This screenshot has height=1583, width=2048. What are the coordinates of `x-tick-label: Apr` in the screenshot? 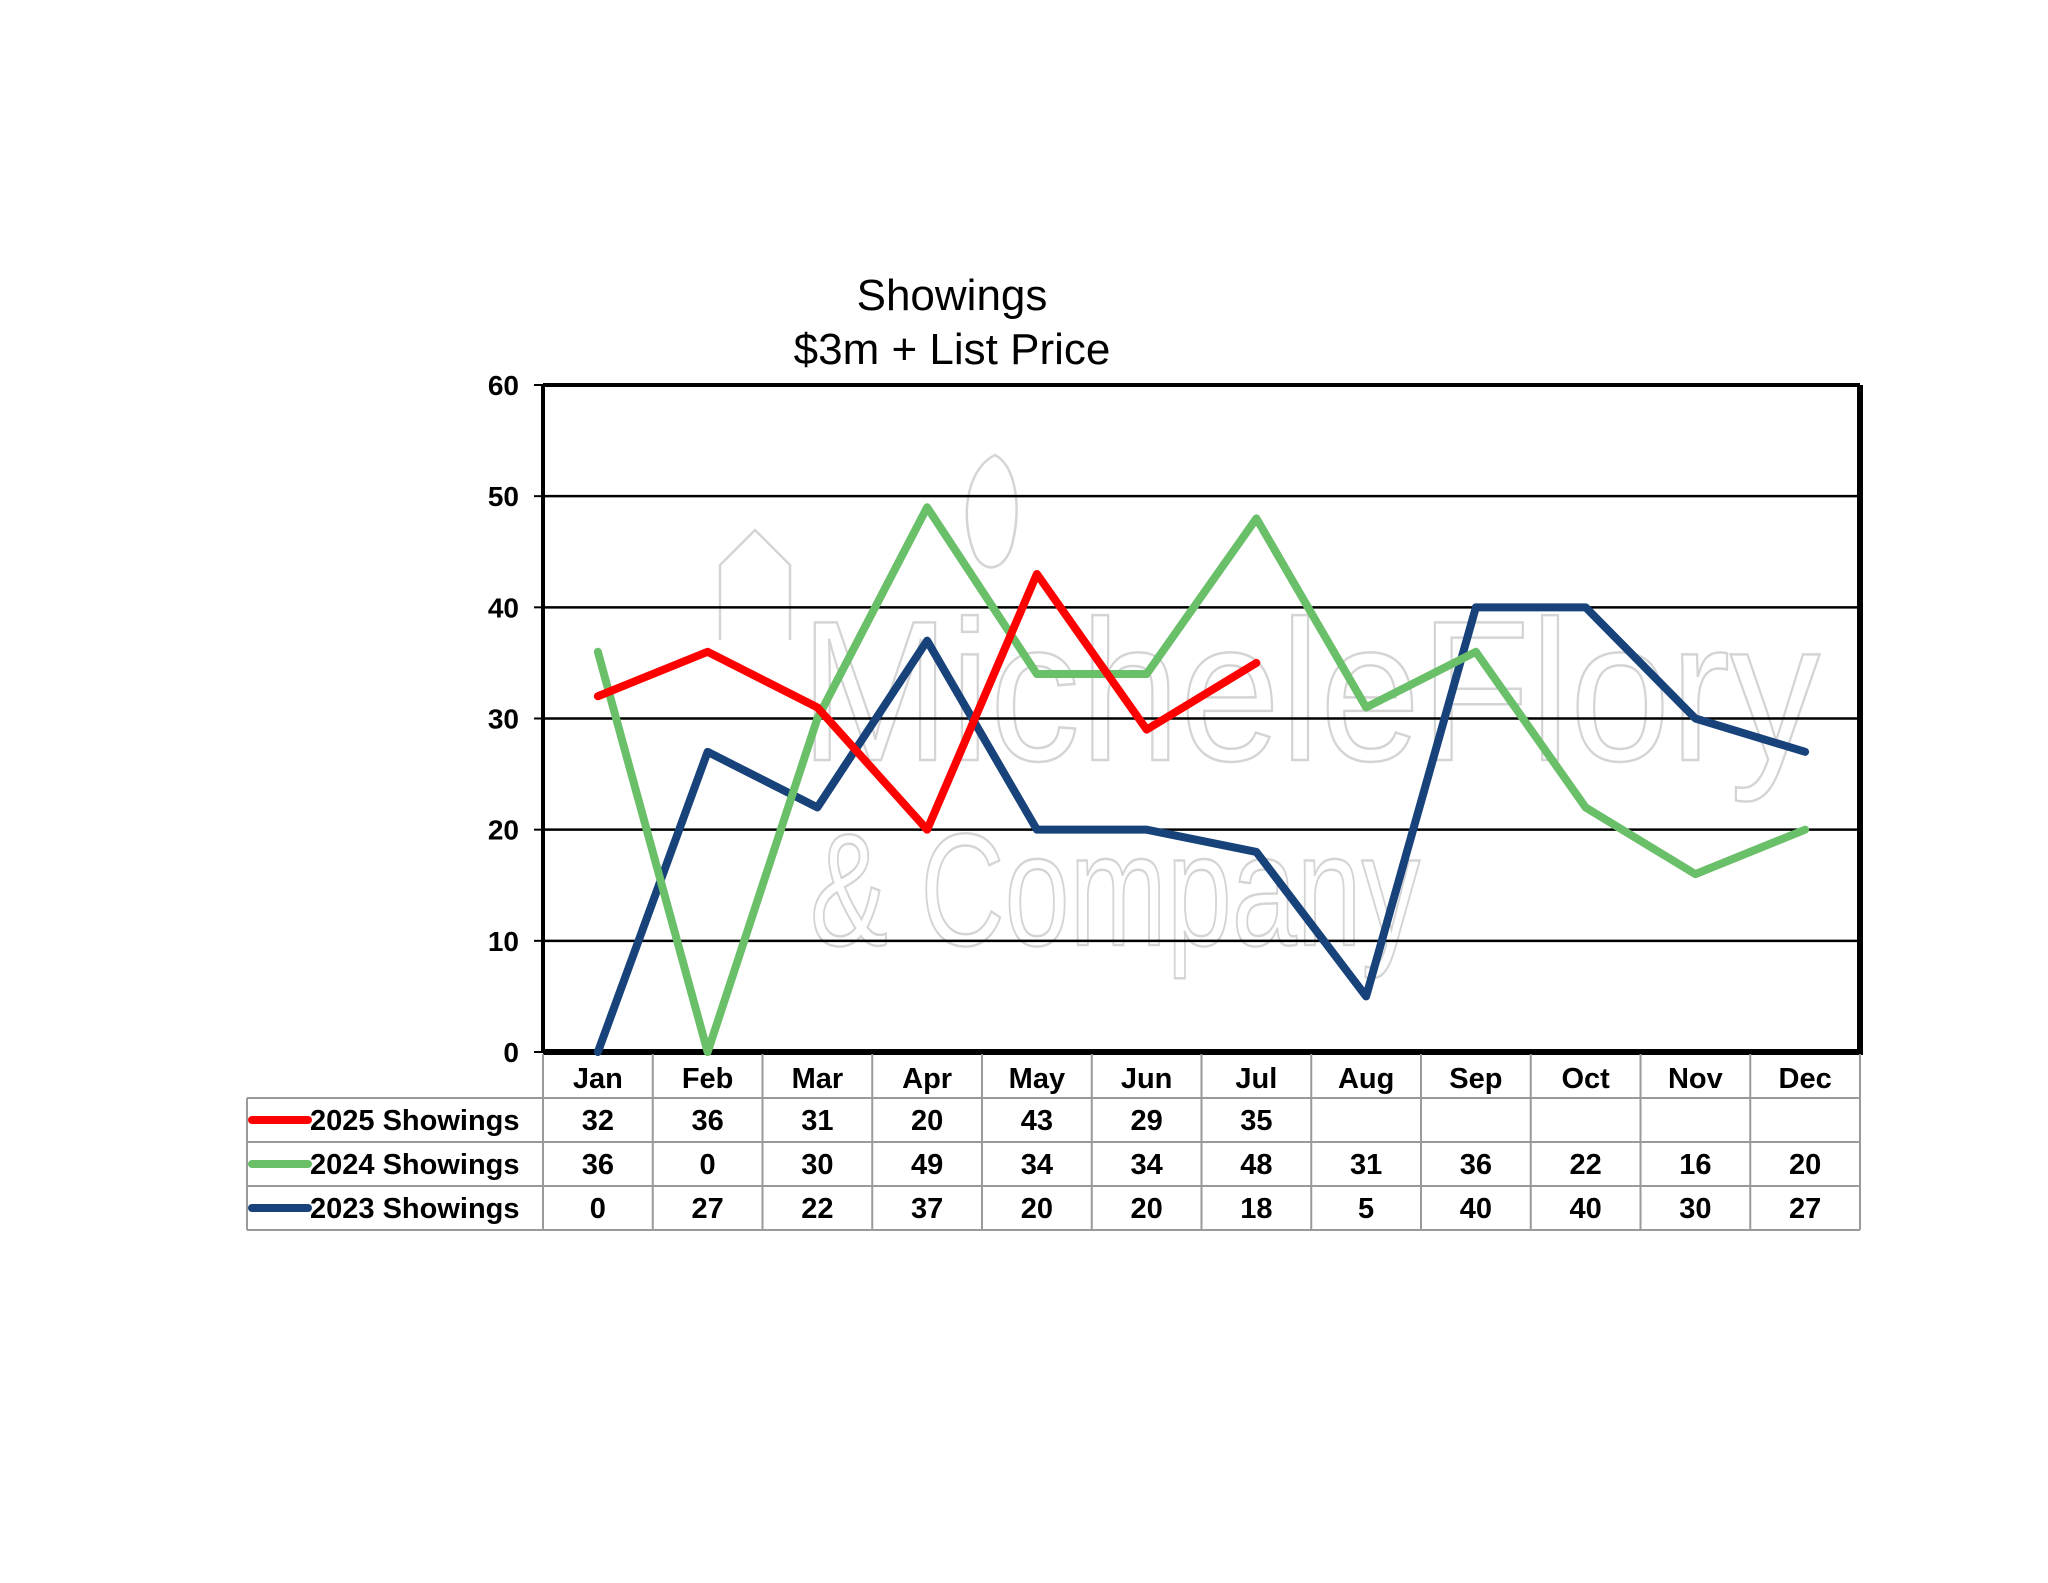 It's located at (927, 1079).